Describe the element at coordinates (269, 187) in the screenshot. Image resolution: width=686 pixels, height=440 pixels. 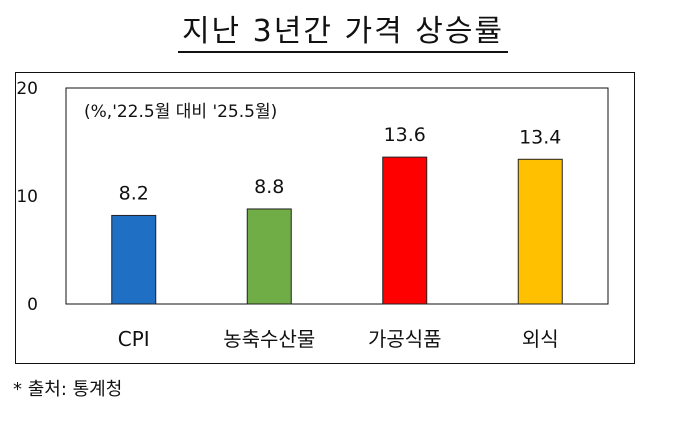
I see `value-label: 8.8` at that location.